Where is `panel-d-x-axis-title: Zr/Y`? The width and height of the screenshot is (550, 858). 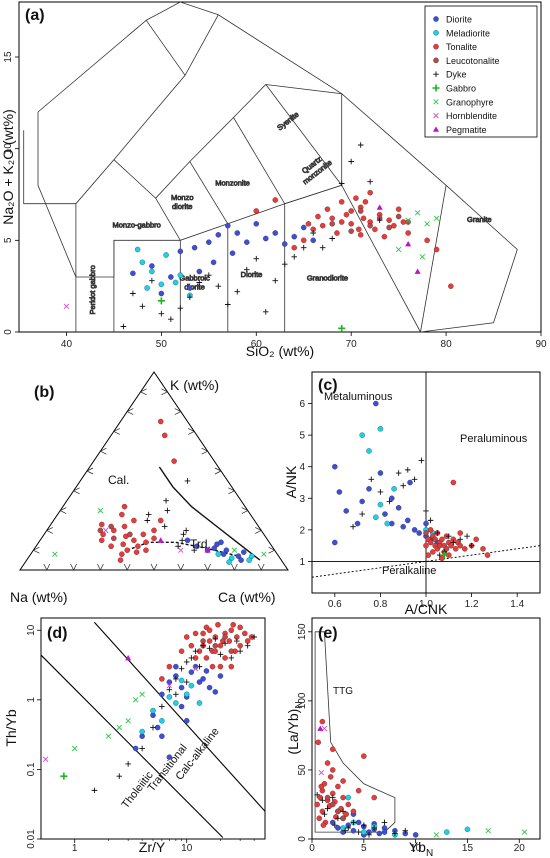
panel-d-x-axis-title: Zr/Y is located at coordinates (152, 847).